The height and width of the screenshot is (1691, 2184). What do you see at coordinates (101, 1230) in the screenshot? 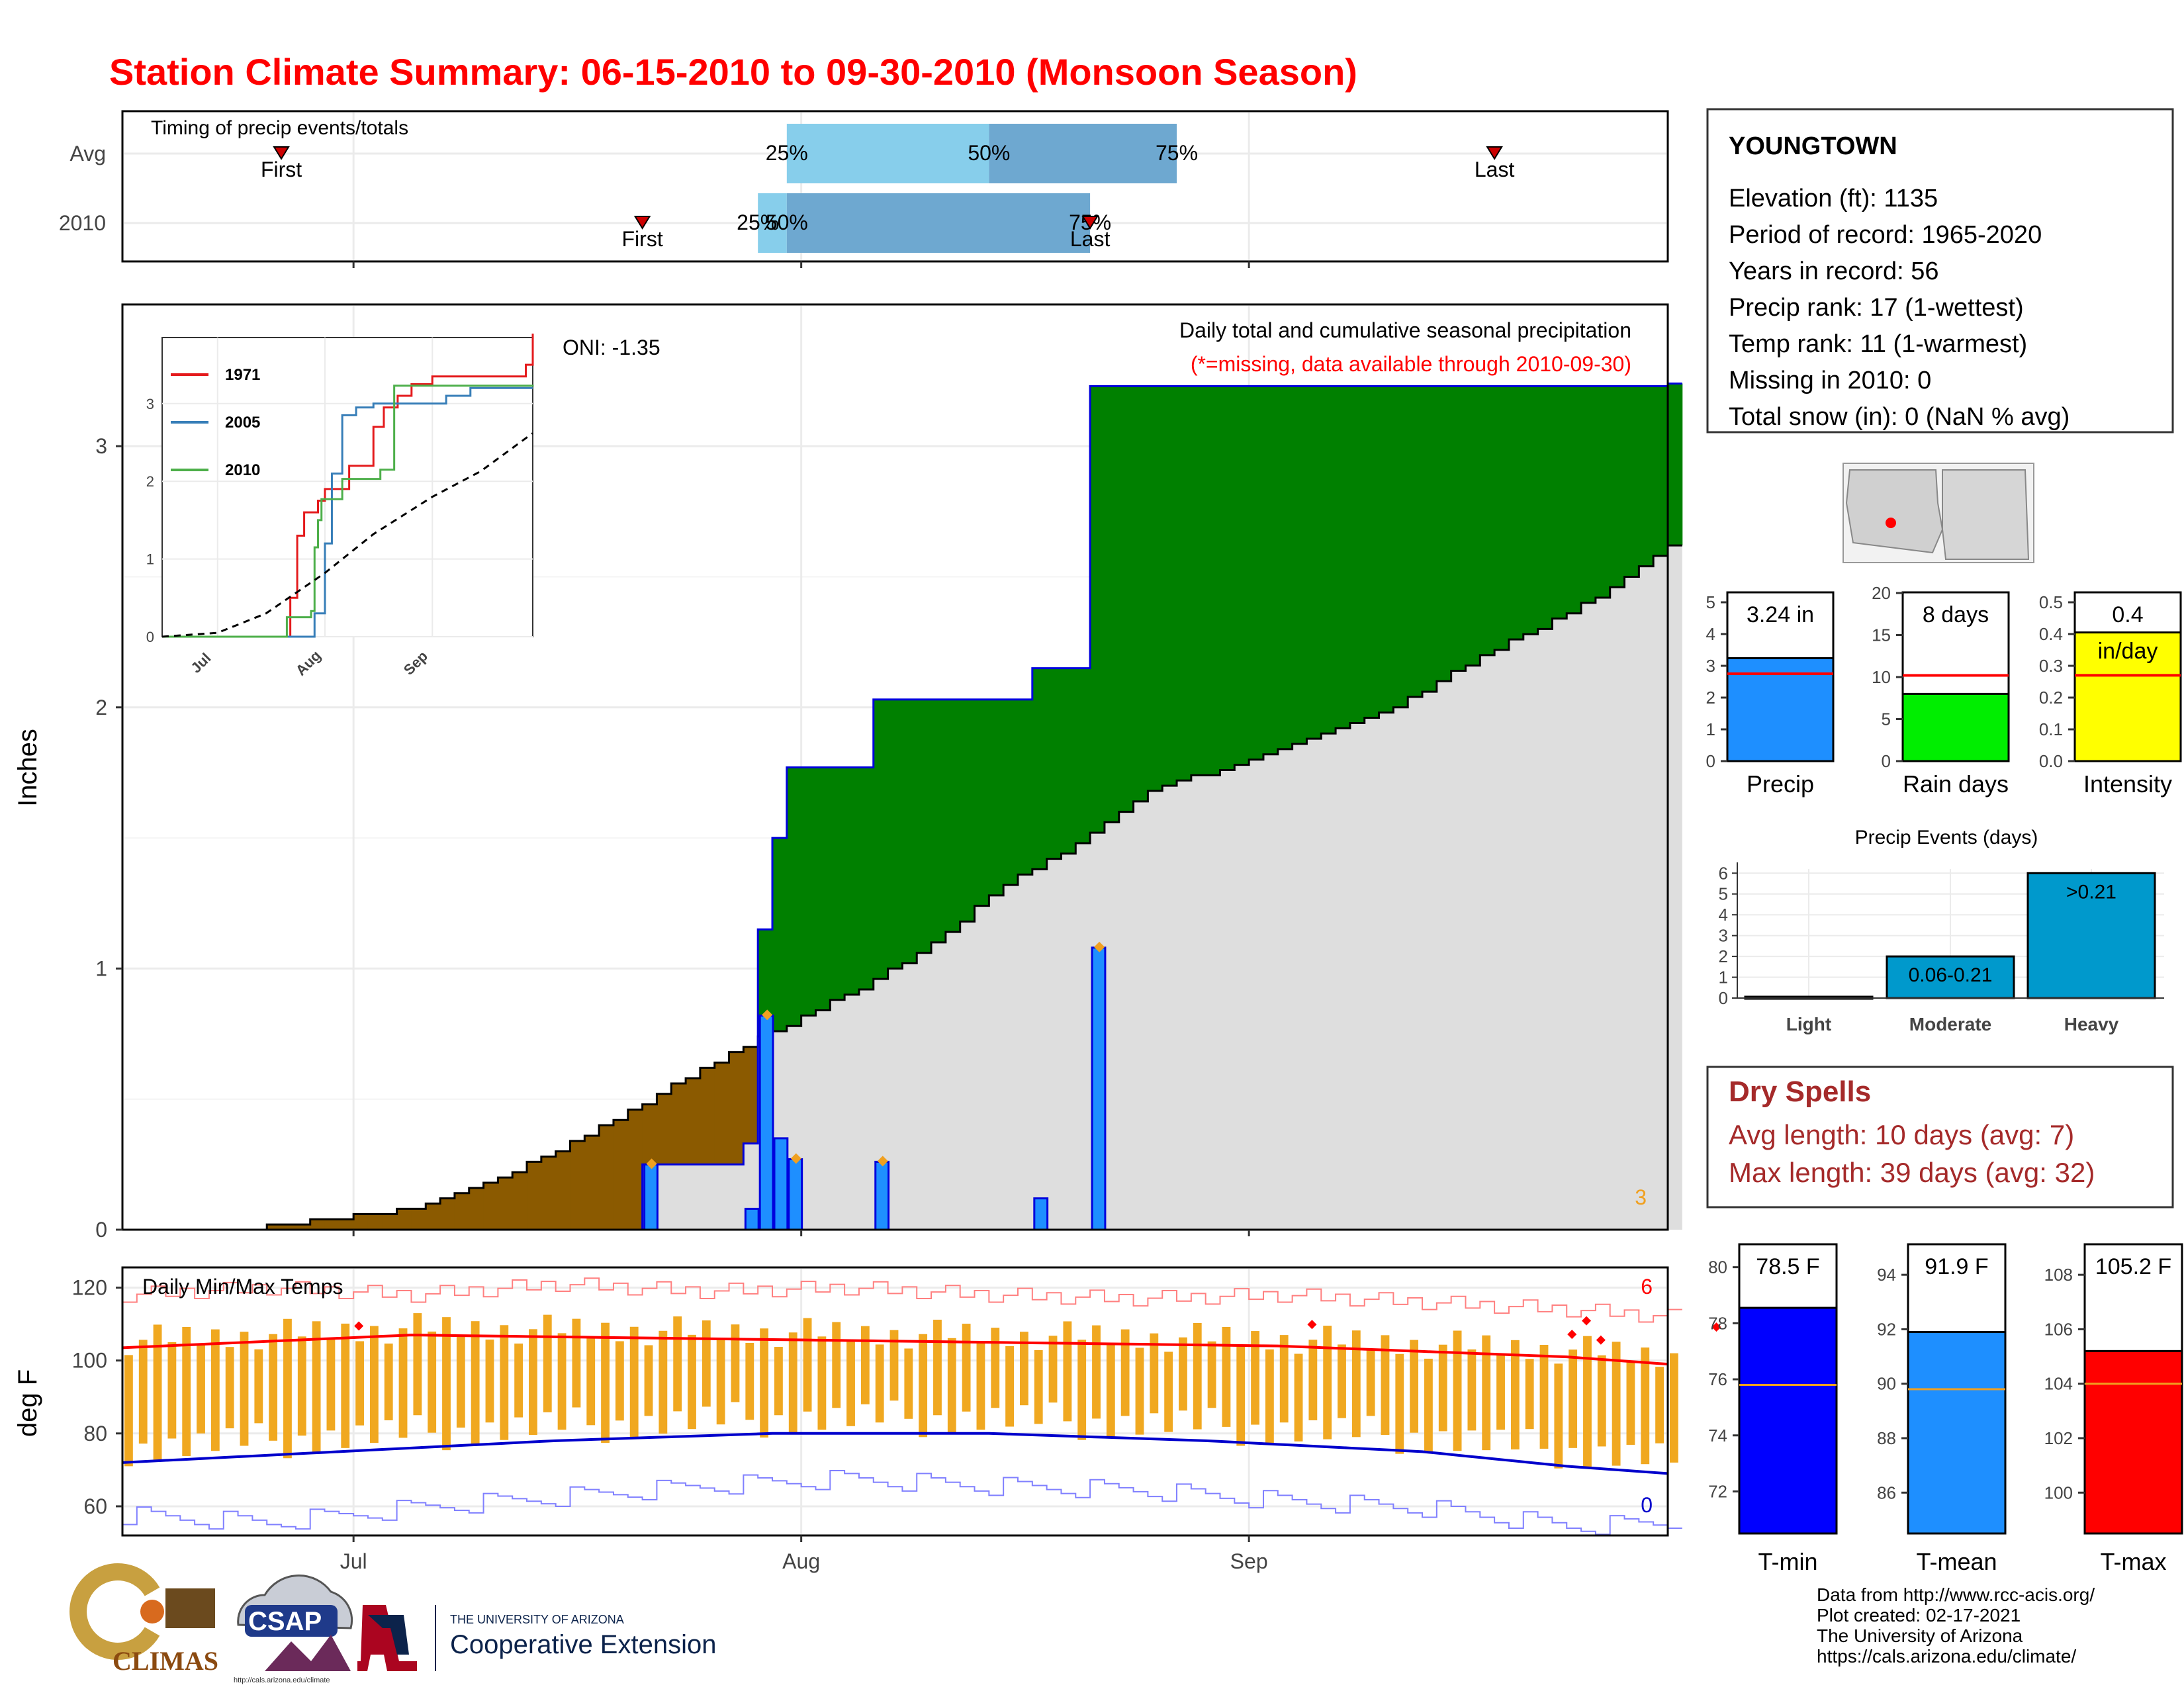
I see `precip-y-tick-label: 0` at bounding box center [101, 1230].